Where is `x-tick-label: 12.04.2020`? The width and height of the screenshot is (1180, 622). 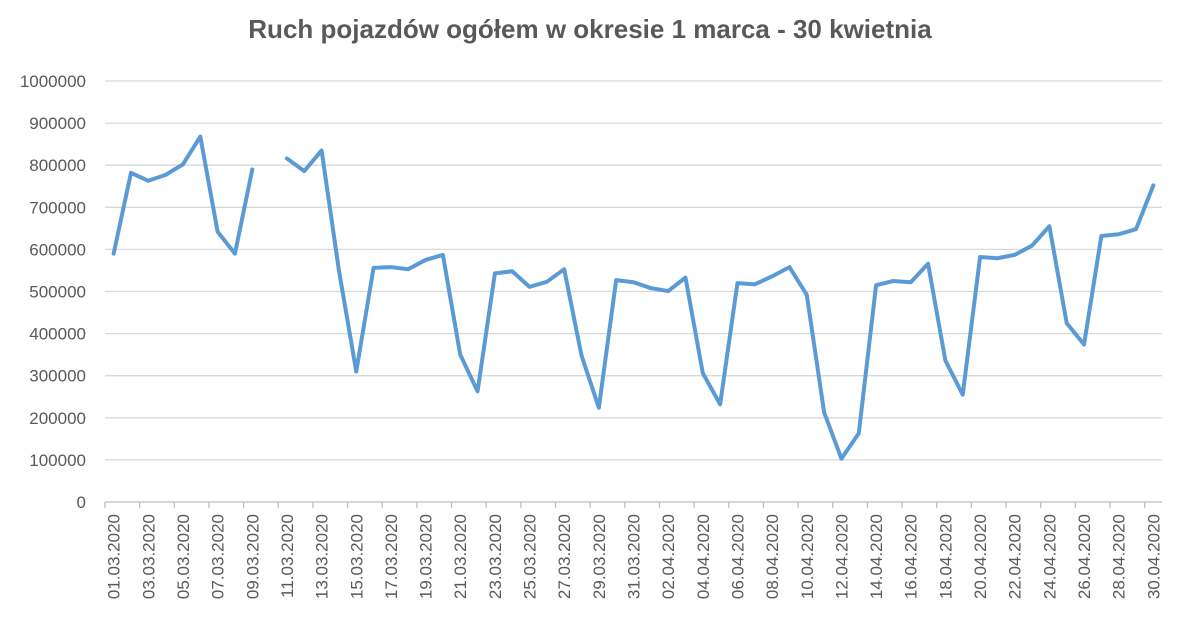 x-tick-label: 12.04.2020 is located at coordinates (841, 556).